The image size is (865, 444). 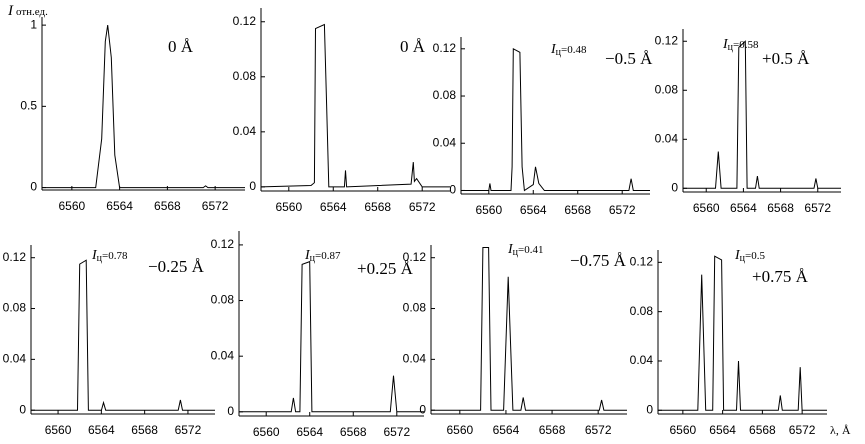 I want to click on central-intensity-note: Iц=0.87, so click(x=322, y=256).